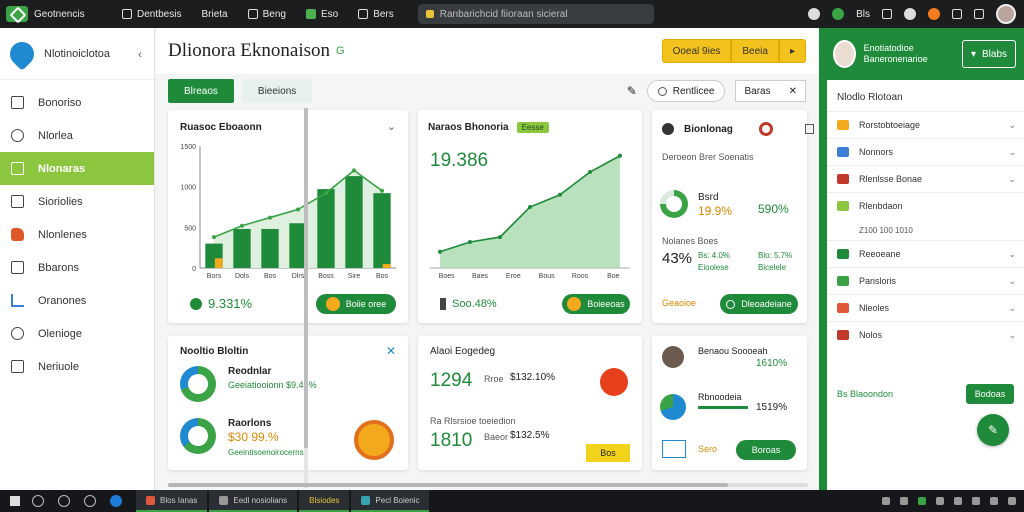 The width and height of the screenshot is (1024, 512). I want to click on chat-icon, so click(910, 14).